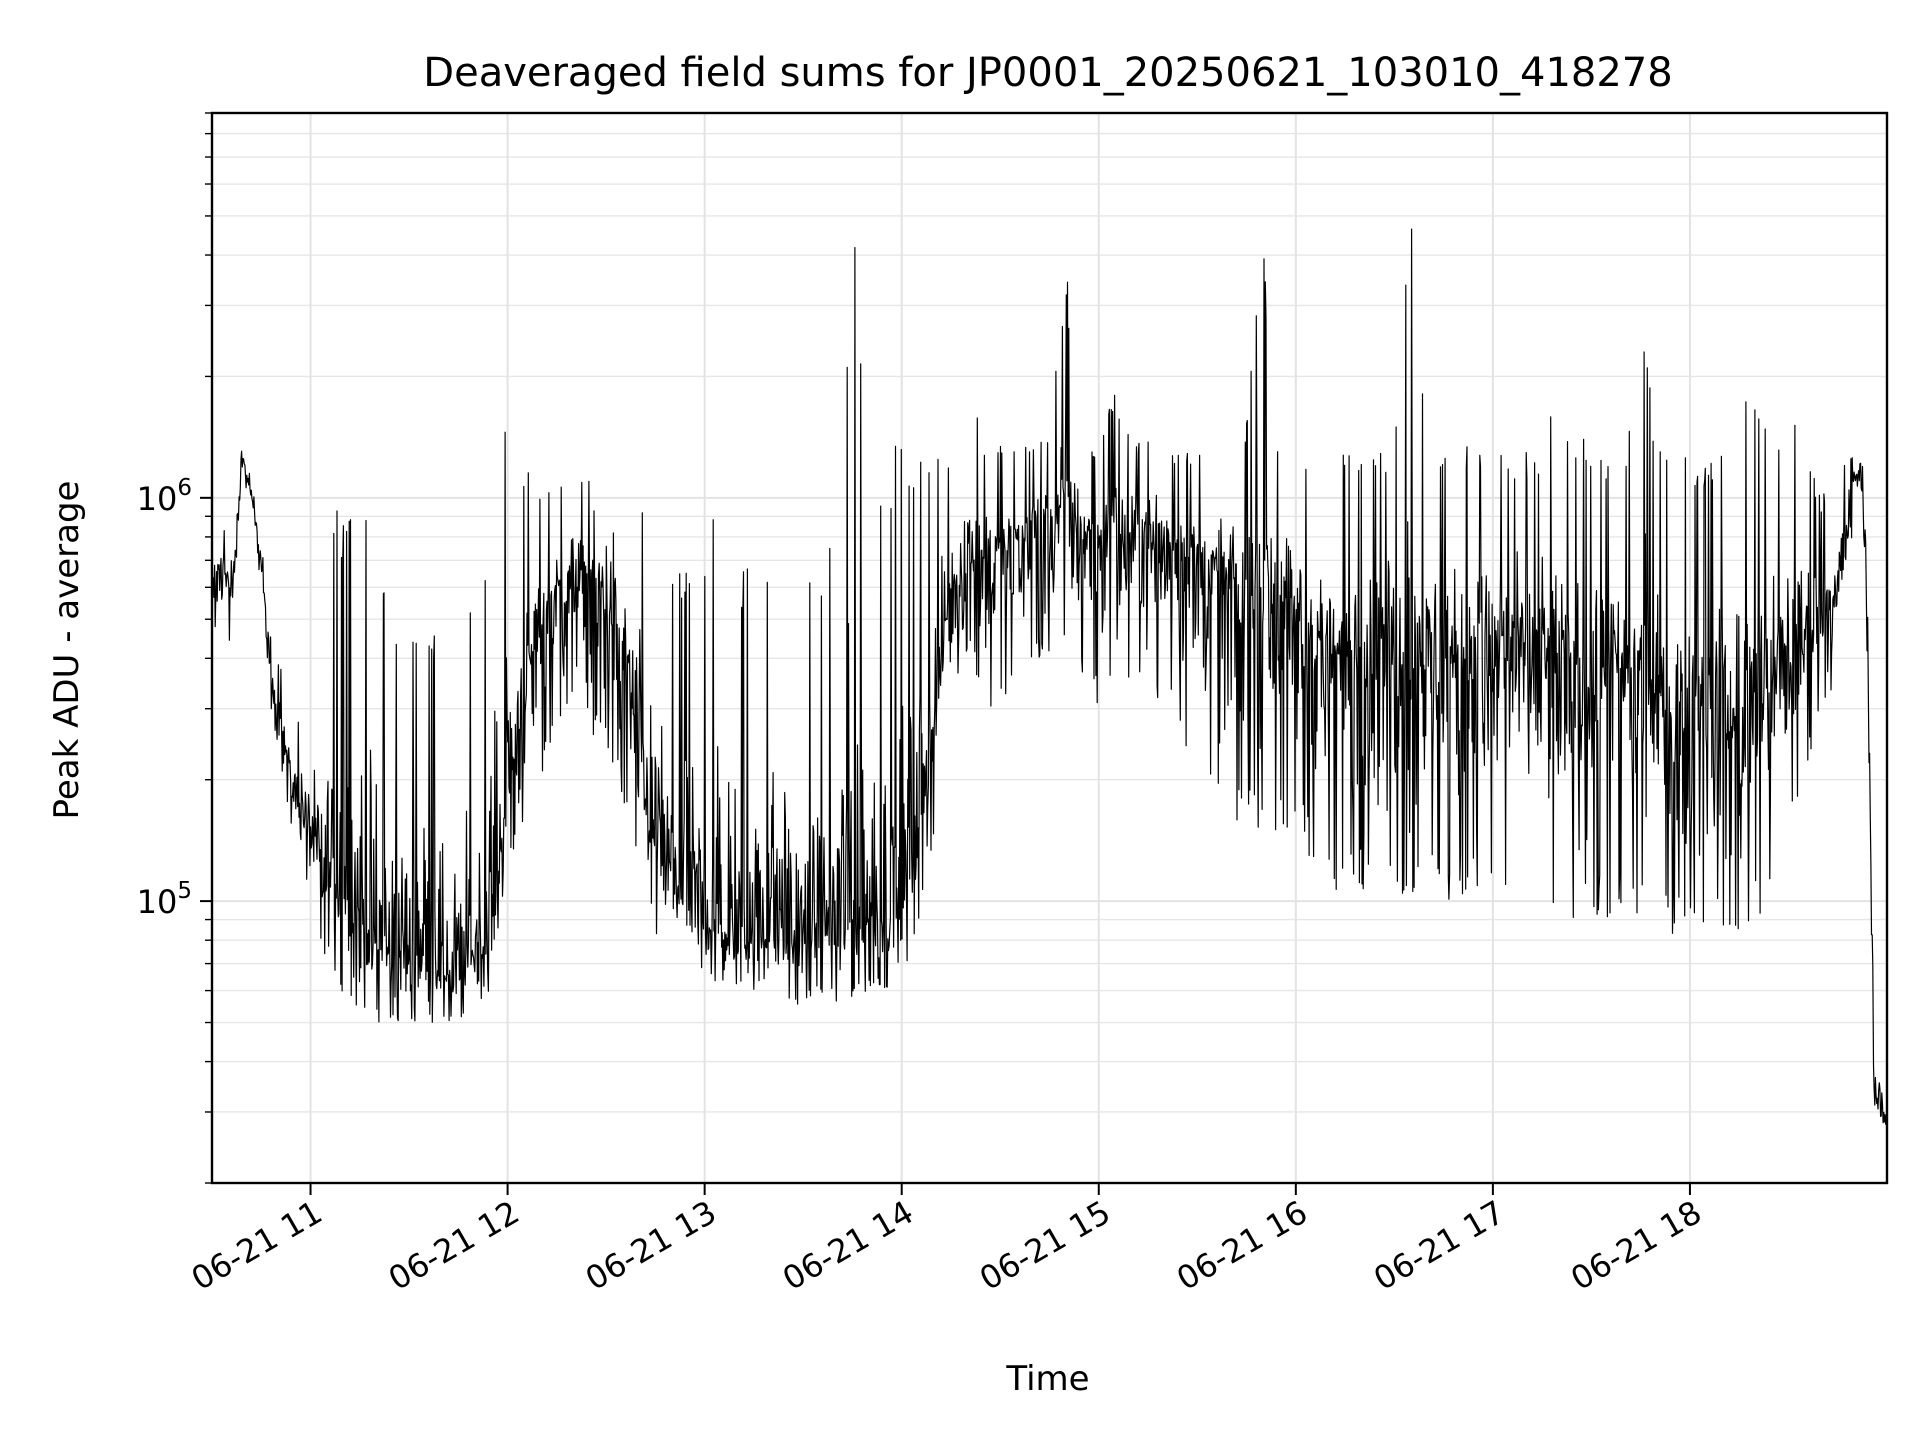 This screenshot has width=1920, height=1444. I want to click on y-tick-label: 10⁵, so click(164, 899).